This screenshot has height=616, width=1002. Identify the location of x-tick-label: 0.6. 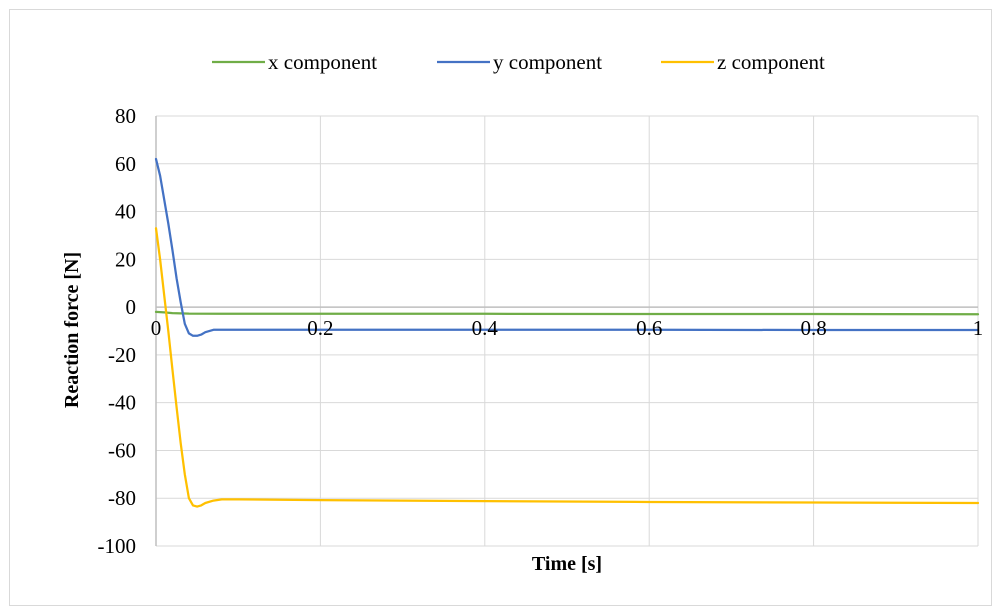
(649, 328).